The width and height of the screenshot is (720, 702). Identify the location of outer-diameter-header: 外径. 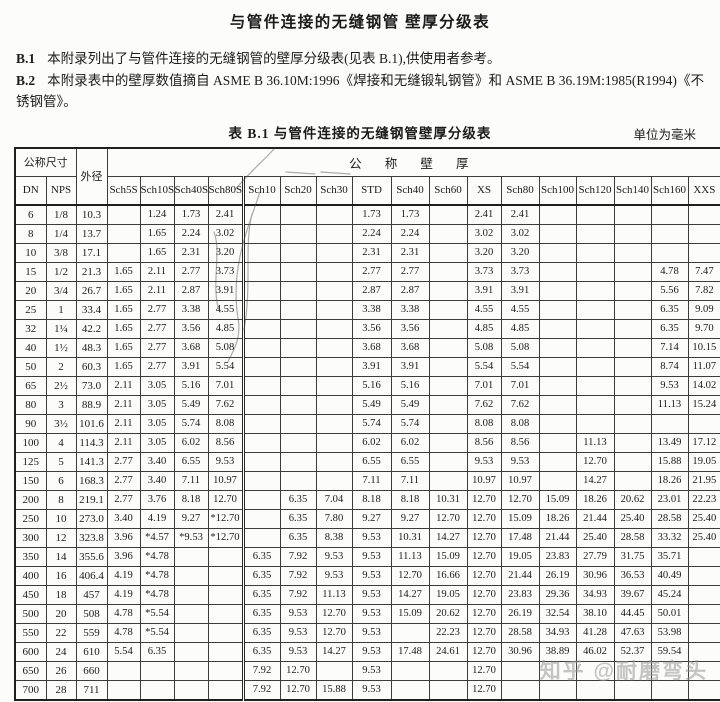
(91, 176).